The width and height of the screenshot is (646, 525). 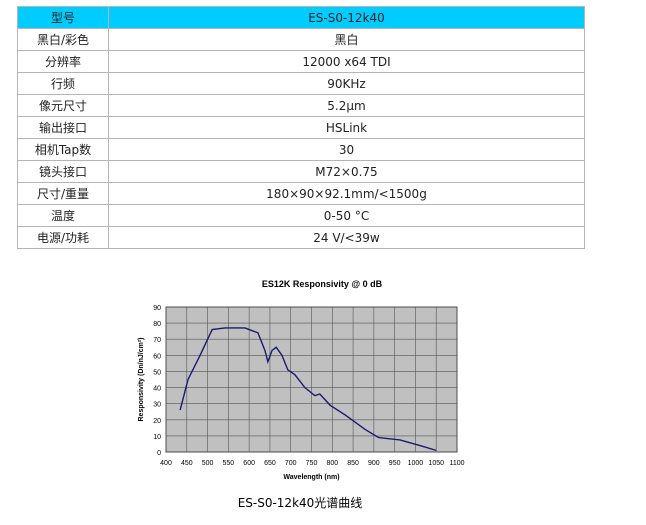 I want to click on table-row: 相机Tap数 30, so click(x=301, y=149).